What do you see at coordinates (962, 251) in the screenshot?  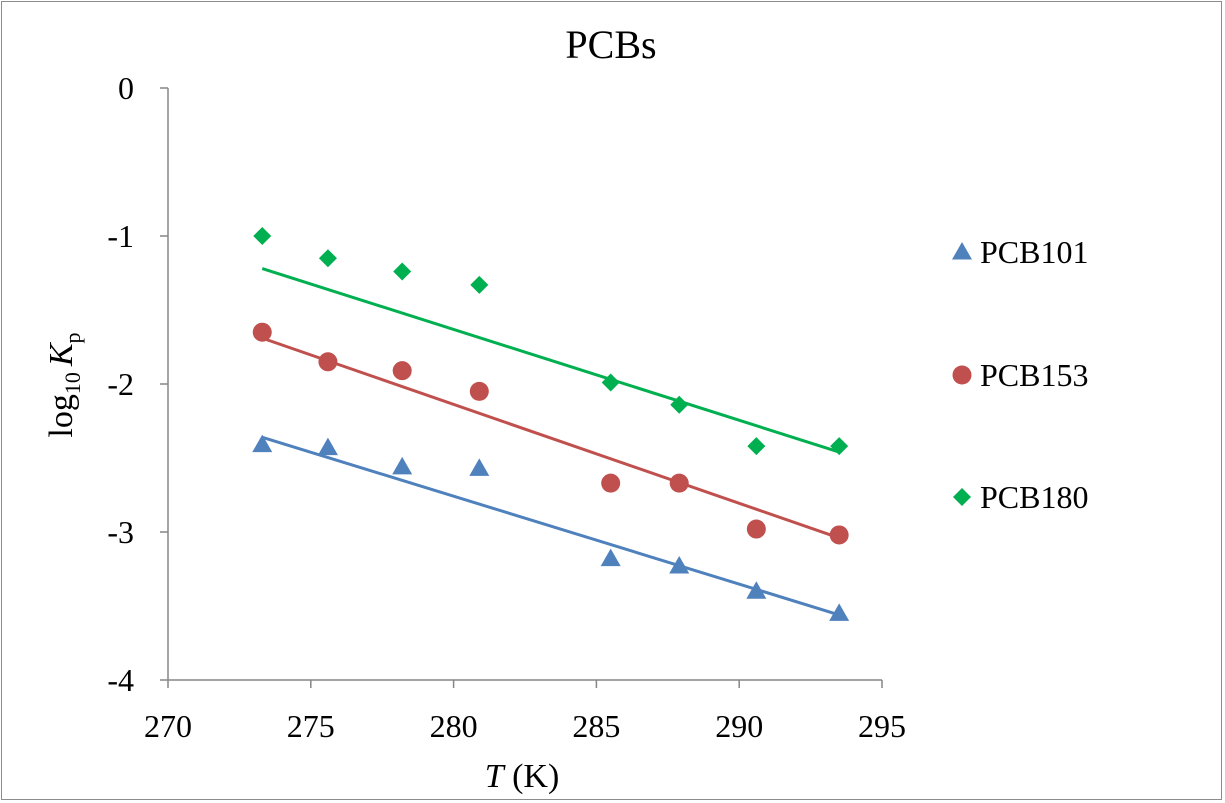 I see `legend-marker-pcb101` at bounding box center [962, 251].